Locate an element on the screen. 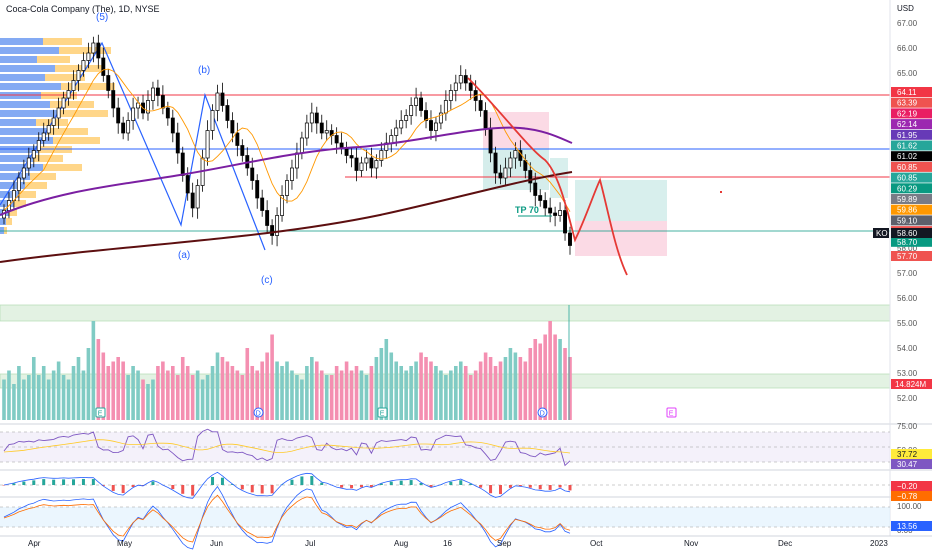 This screenshot has height=550, width=932. elliott-label: (c) is located at coordinates (267, 280).